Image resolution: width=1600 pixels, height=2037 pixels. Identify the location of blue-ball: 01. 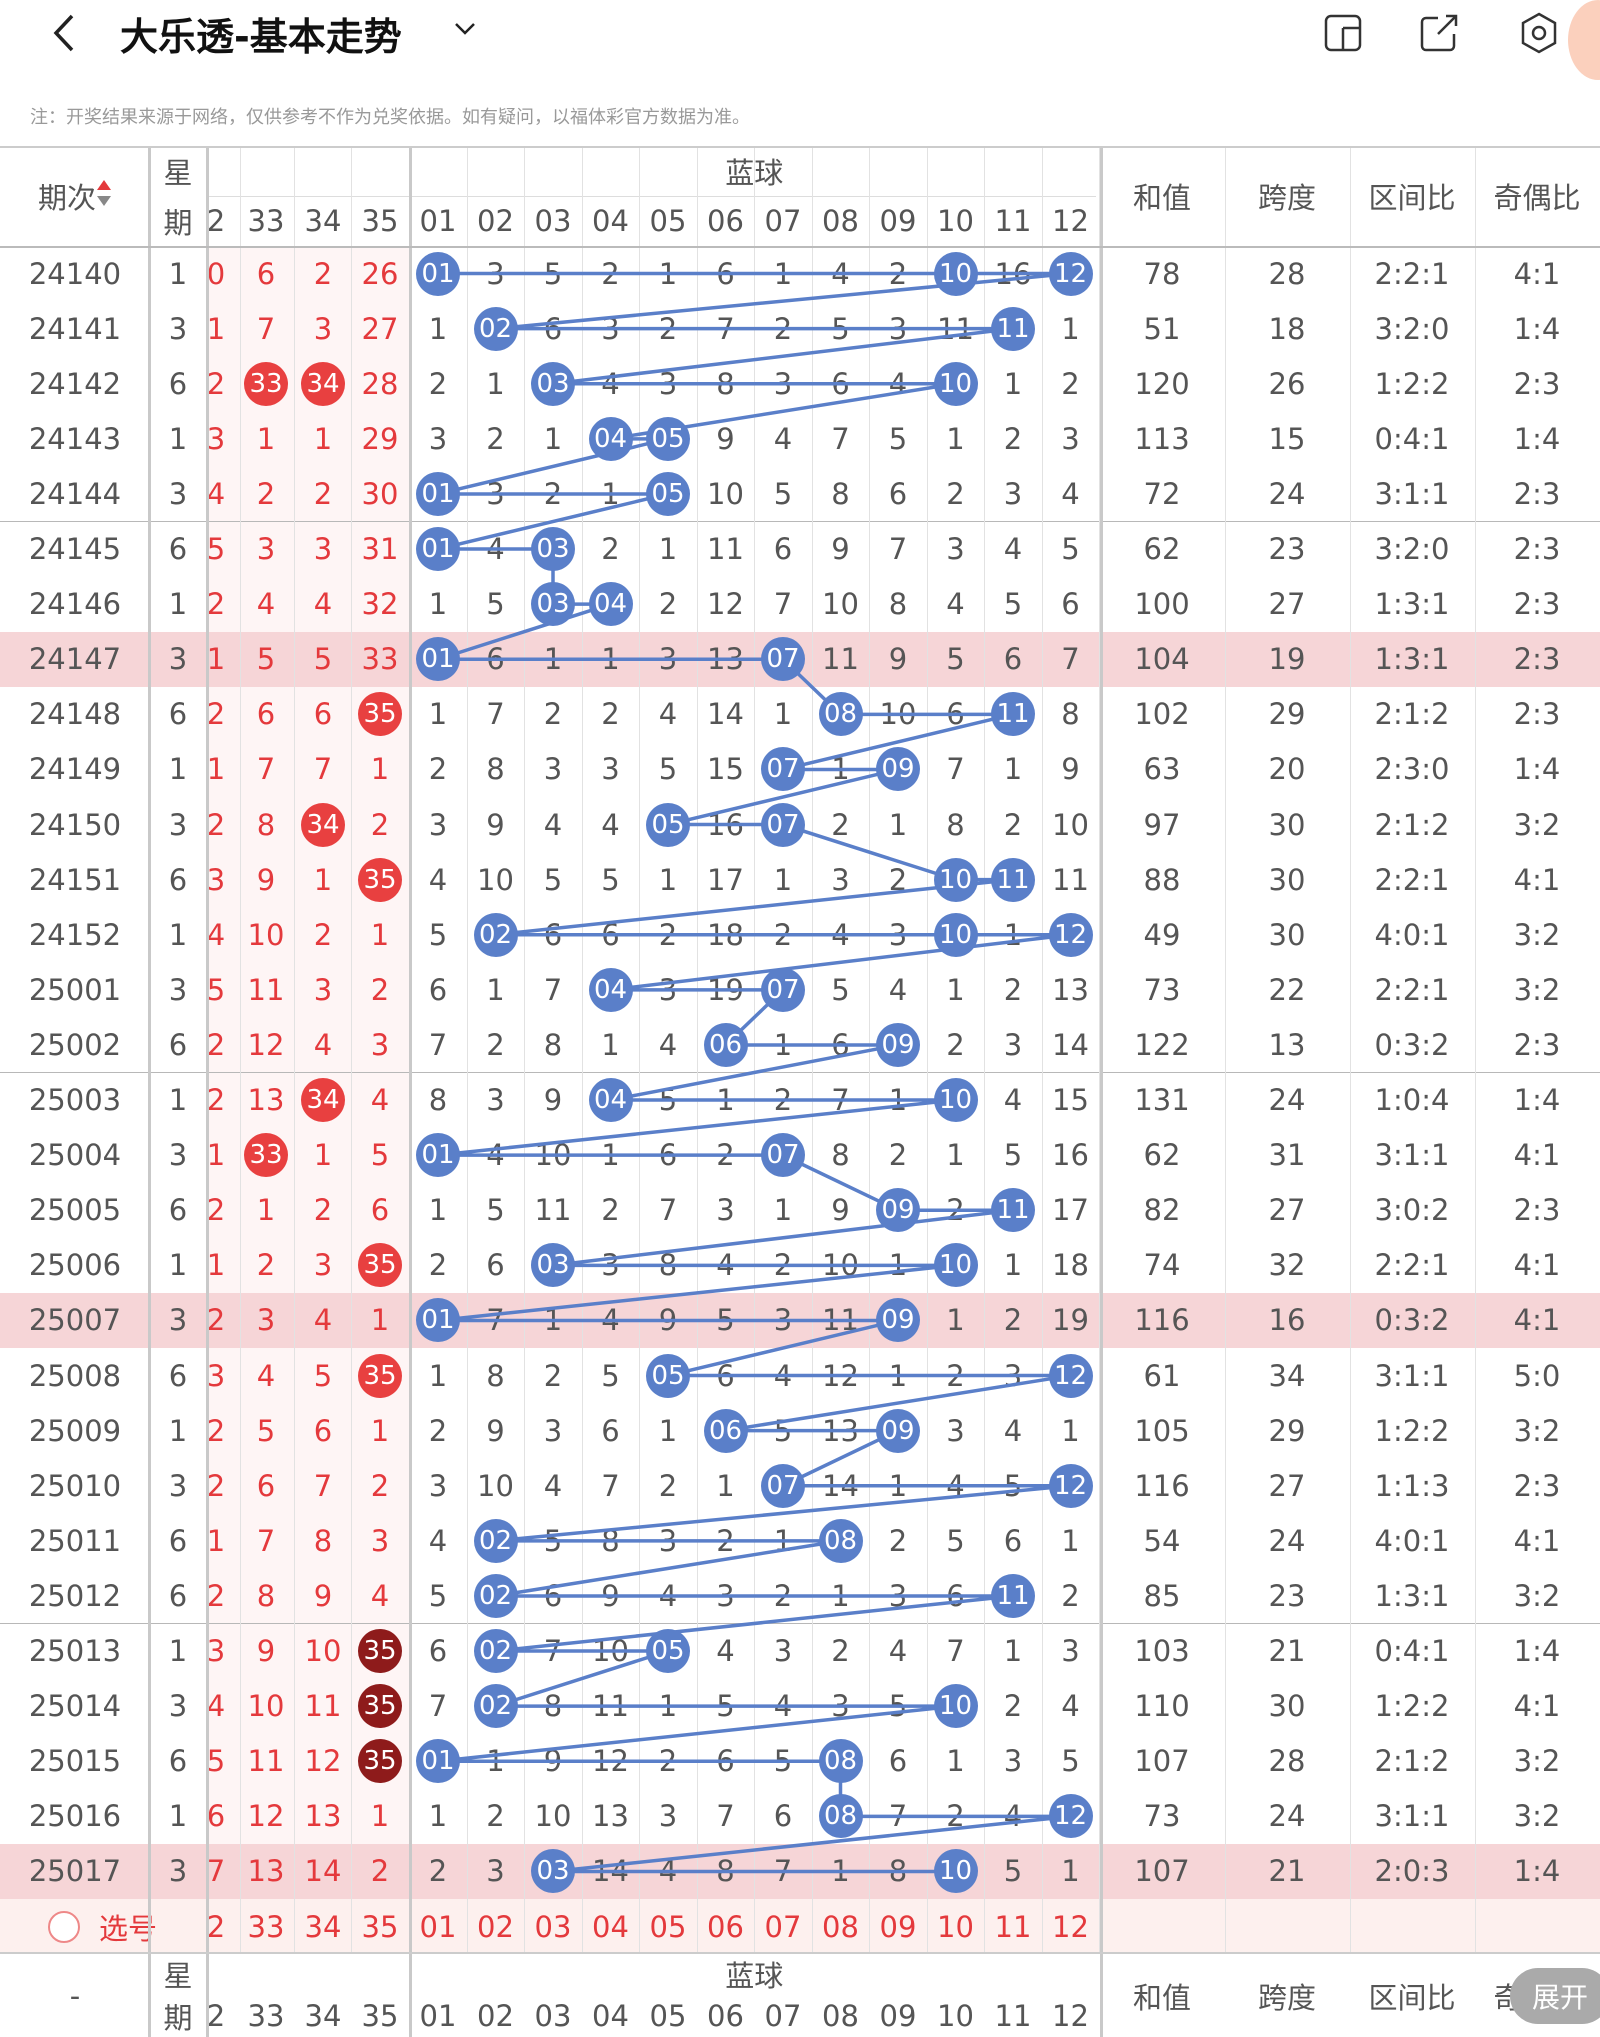
(438, 659).